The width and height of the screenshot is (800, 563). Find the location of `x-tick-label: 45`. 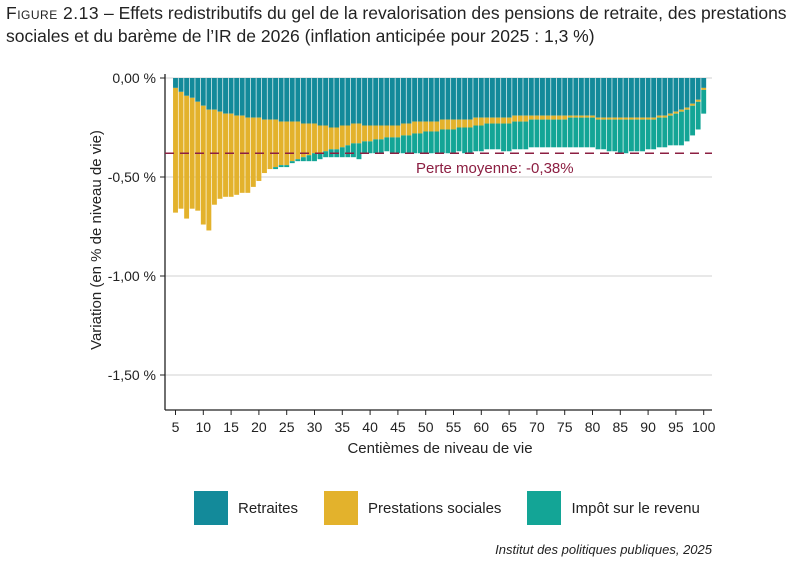

x-tick-label: 45 is located at coordinates (398, 427).